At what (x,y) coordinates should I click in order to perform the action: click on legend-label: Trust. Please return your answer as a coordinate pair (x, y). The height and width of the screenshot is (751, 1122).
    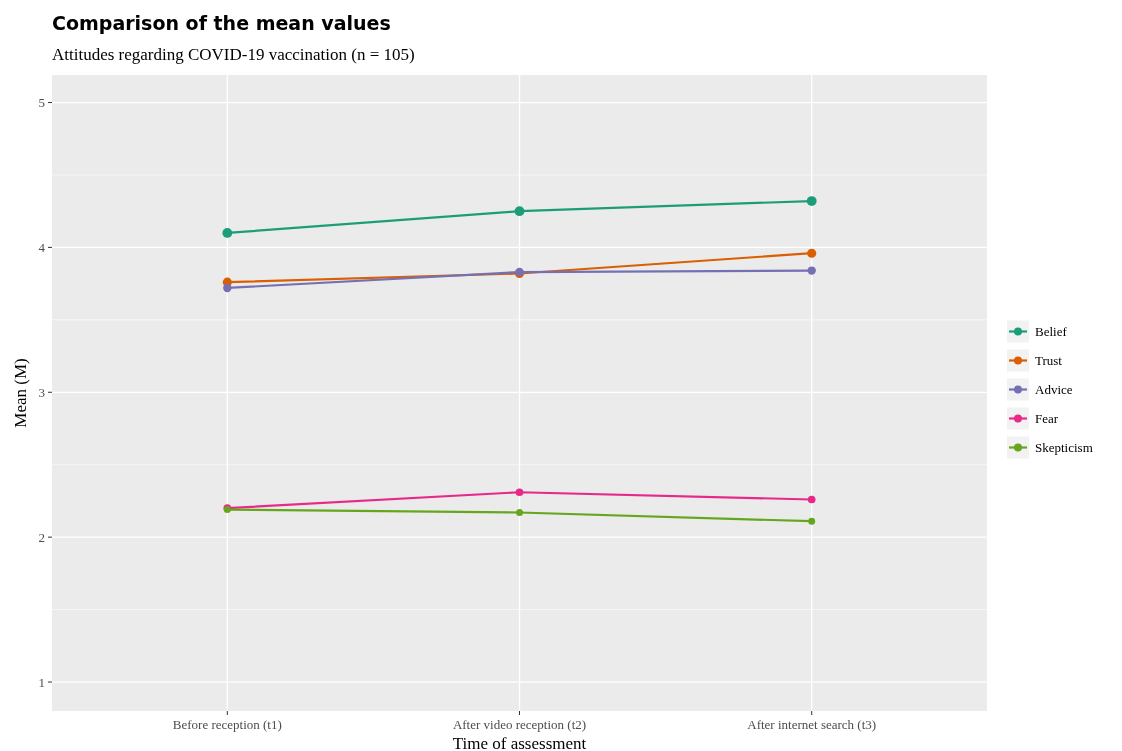
    Looking at the image, I should click on (1049, 361).